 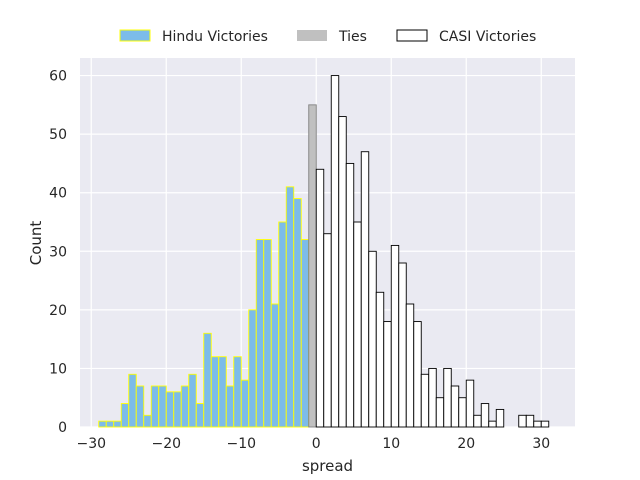 I want to click on x-tick-label: 30, so click(x=541, y=444).